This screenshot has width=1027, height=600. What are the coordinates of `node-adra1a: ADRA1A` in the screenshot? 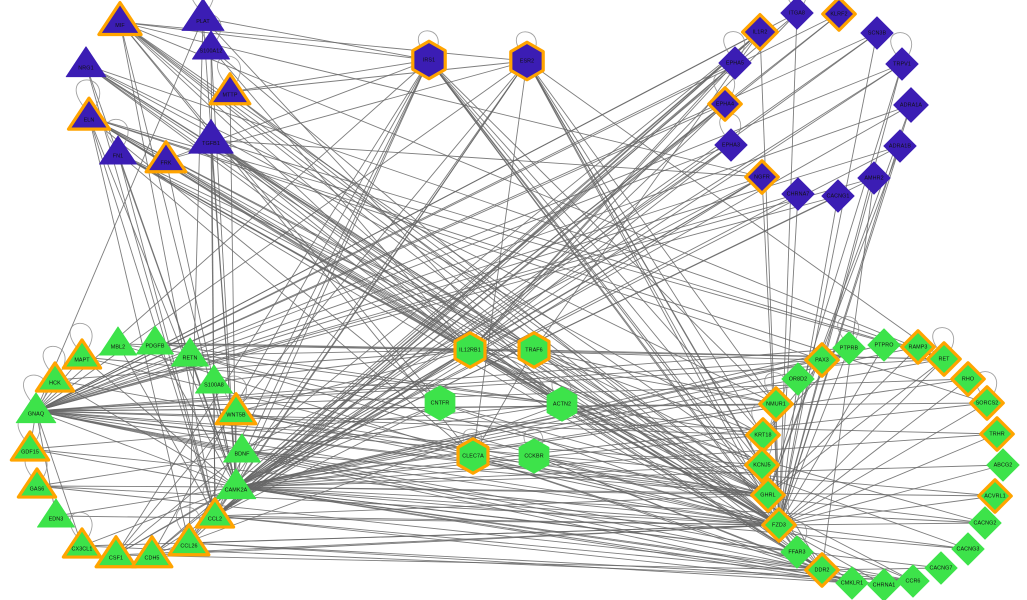 It's located at (911, 105).